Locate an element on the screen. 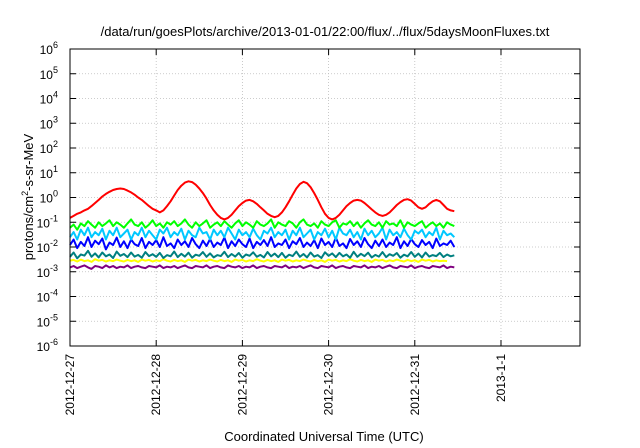 The height and width of the screenshot is (448, 640). y-axis-label-rest: -s-sr-MeV is located at coordinates (28, 161).